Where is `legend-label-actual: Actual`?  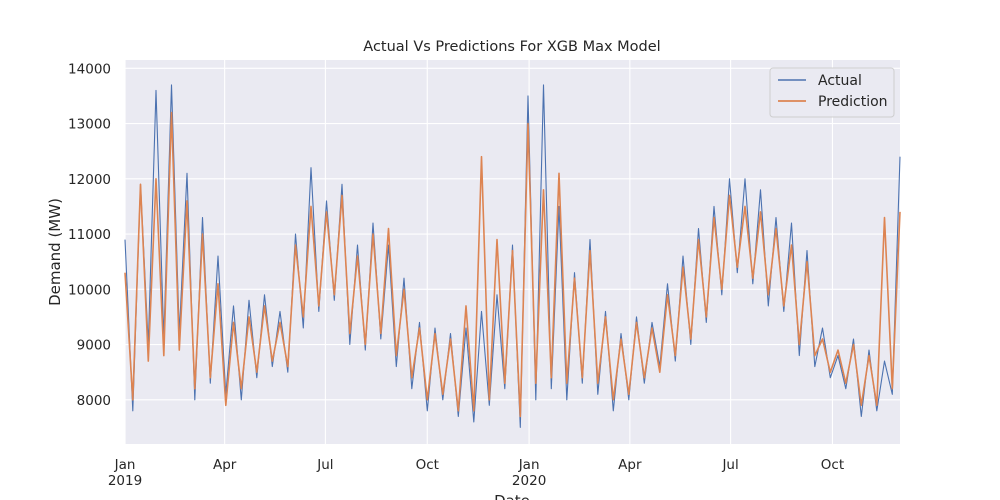 legend-label-actual: Actual is located at coordinates (840, 81).